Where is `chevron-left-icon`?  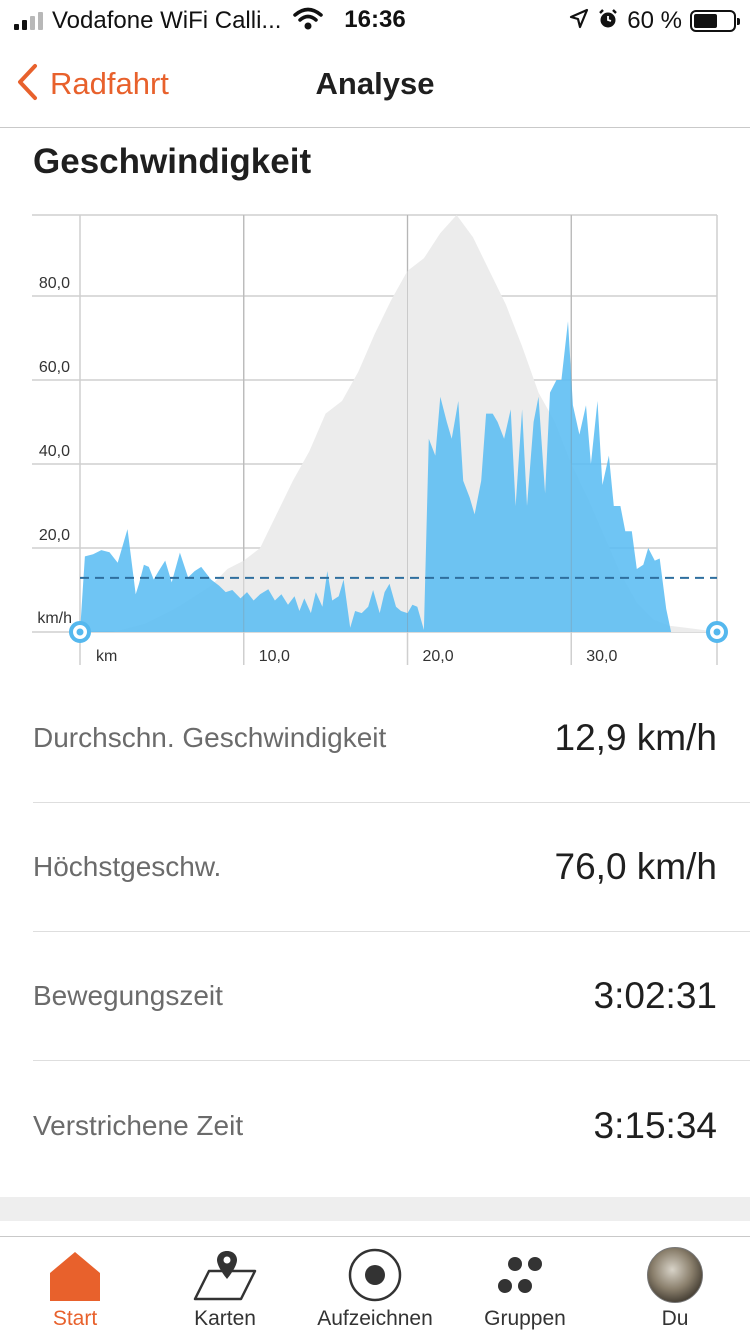 chevron-left-icon is located at coordinates (27, 84).